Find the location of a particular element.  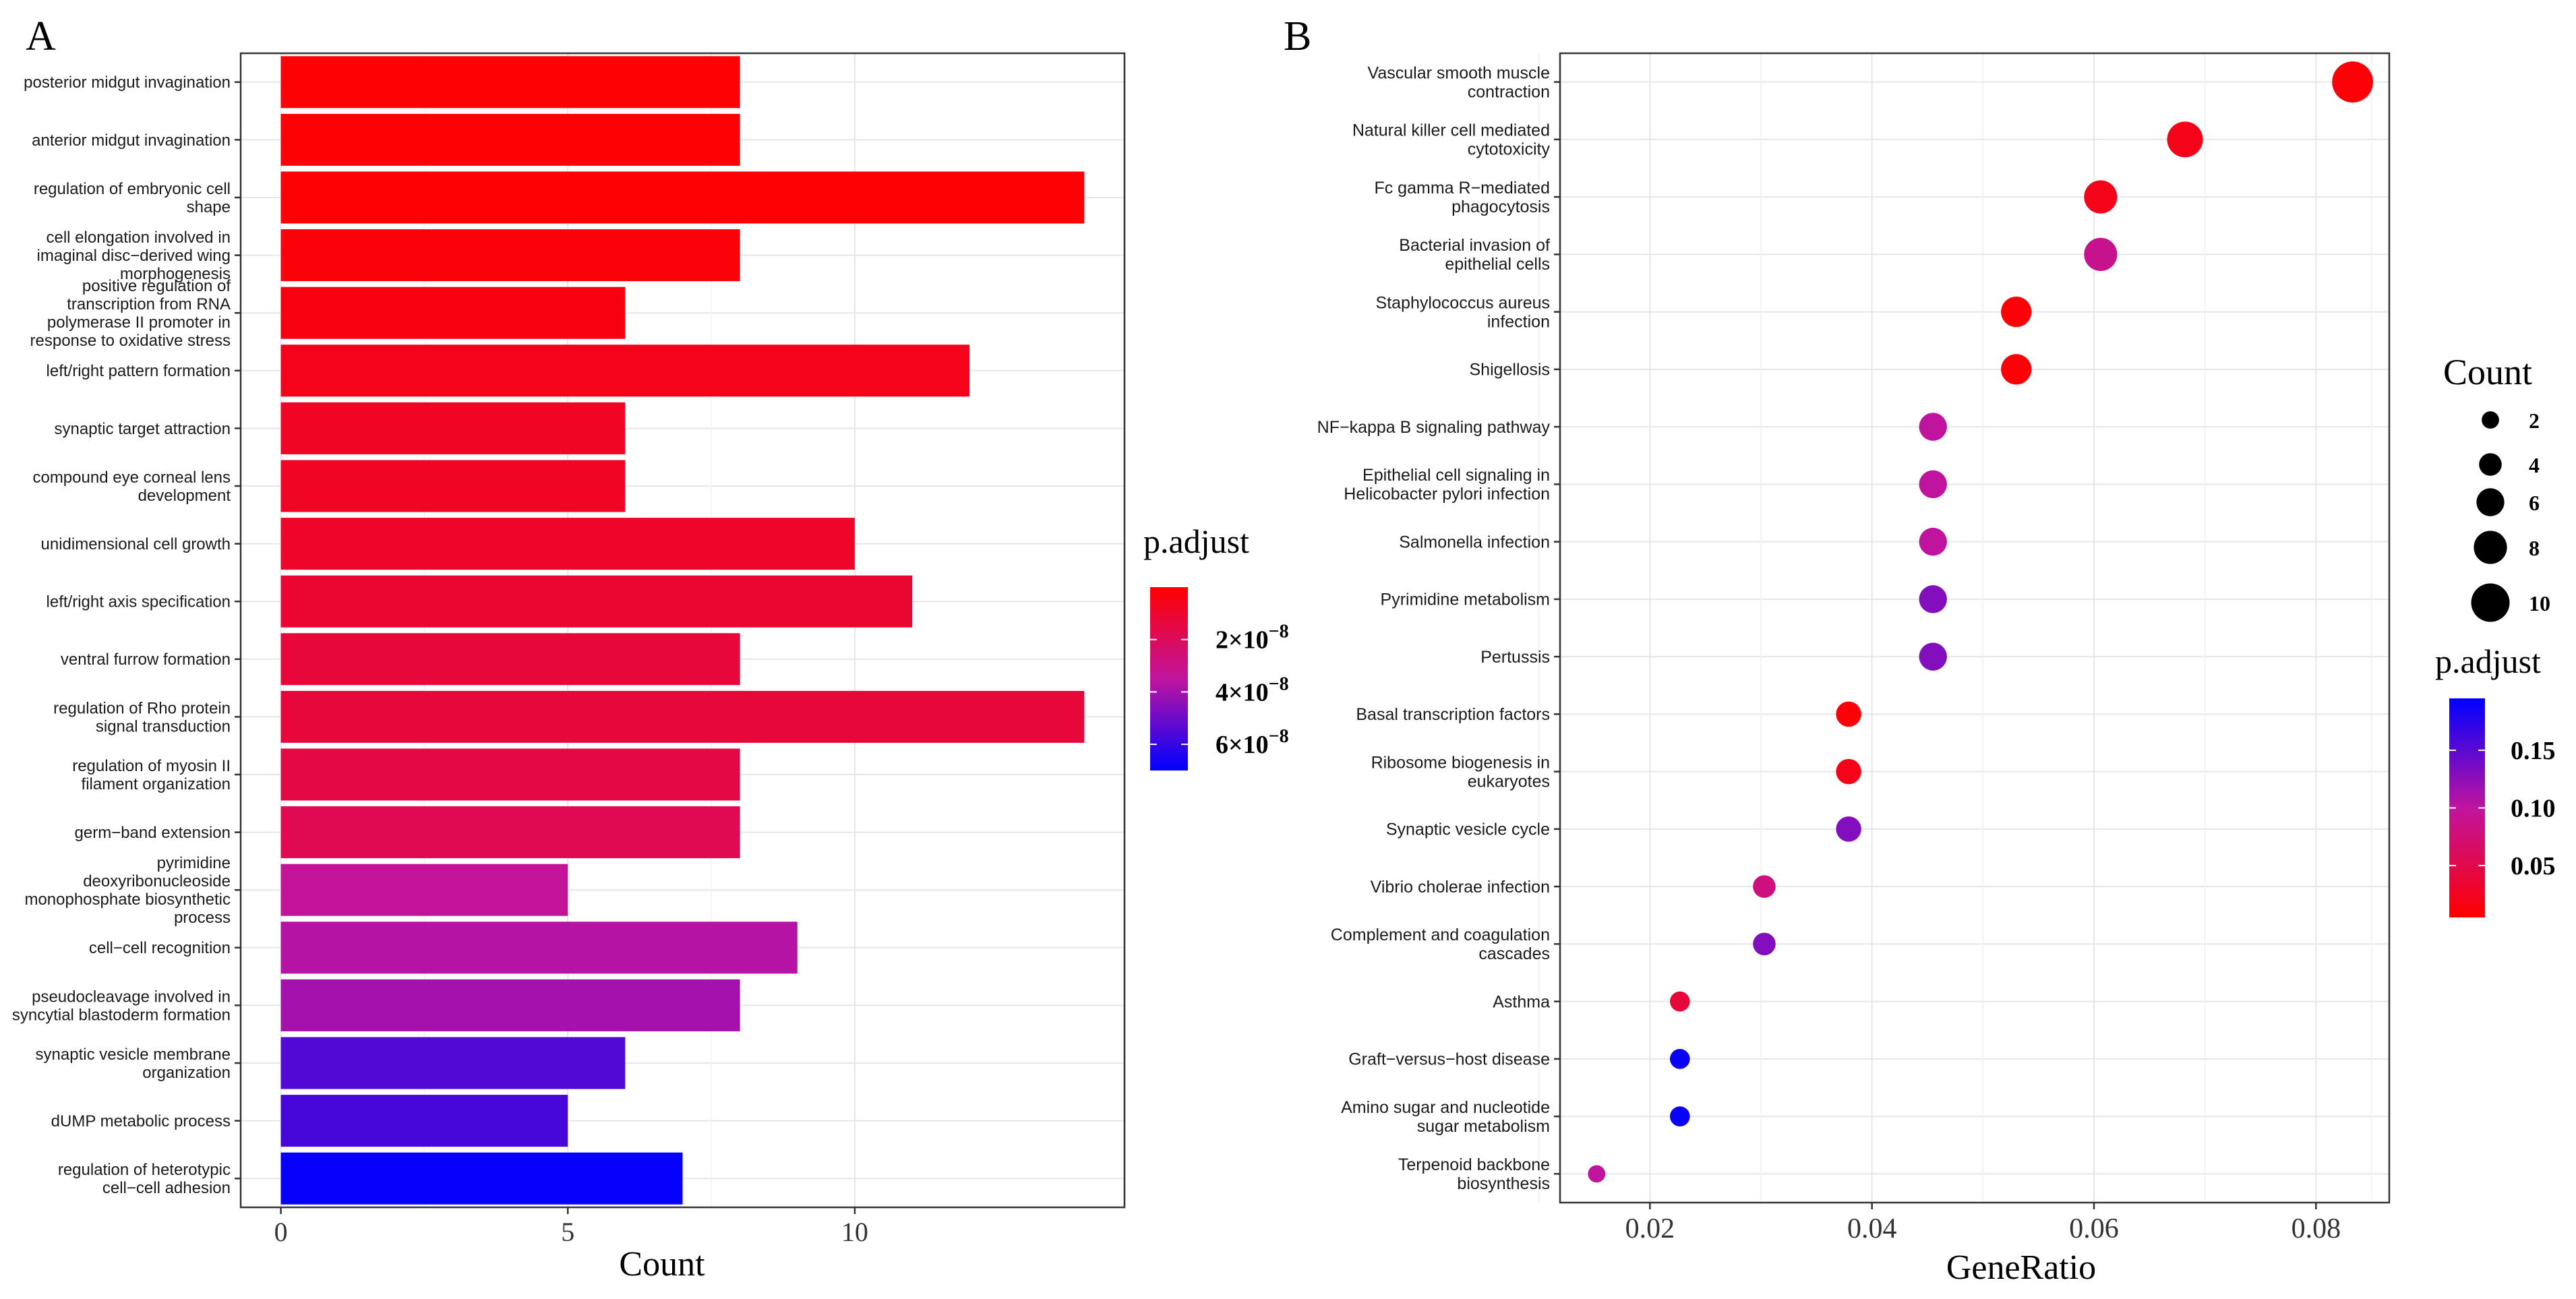

size-legend-label: 8 is located at coordinates (2534, 548).